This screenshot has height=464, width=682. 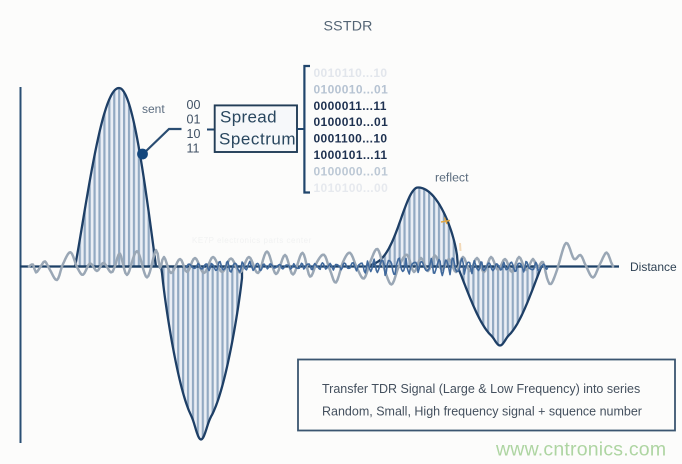 I want to click on svg-text: 00, so click(x=194, y=105).